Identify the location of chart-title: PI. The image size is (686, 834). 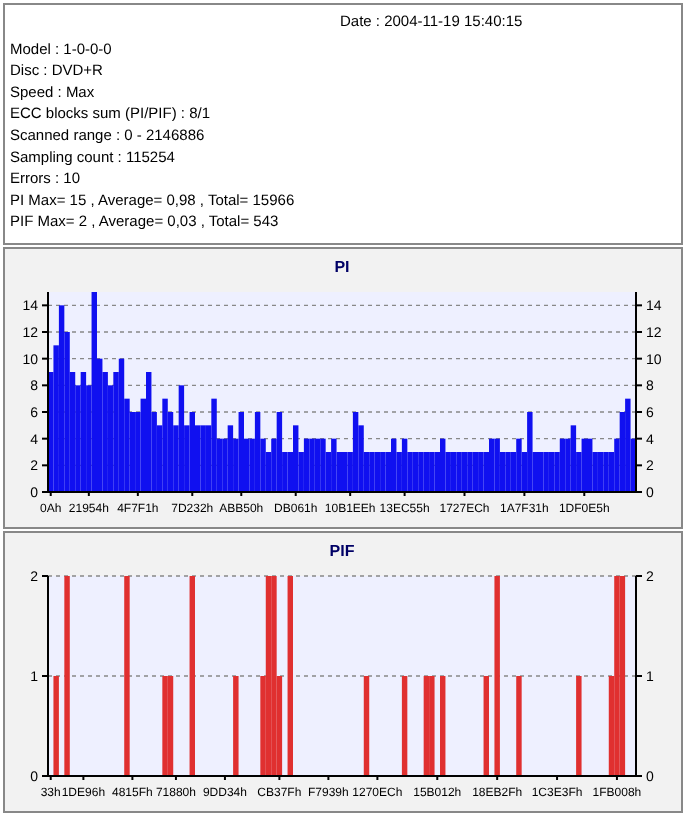
(342, 267).